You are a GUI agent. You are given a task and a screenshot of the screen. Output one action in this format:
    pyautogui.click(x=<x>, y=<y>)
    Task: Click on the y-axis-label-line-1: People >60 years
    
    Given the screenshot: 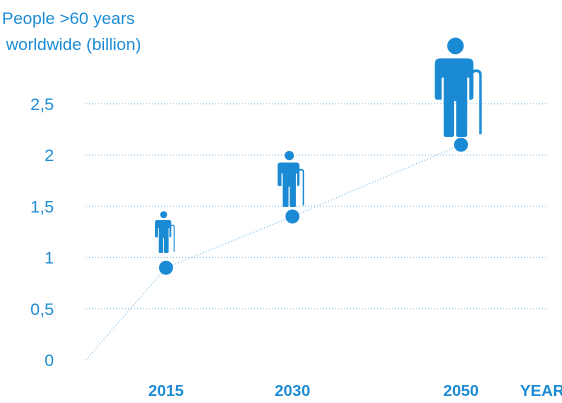 What is the action you would take?
    pyautogui.click(x=68, y=18)
    